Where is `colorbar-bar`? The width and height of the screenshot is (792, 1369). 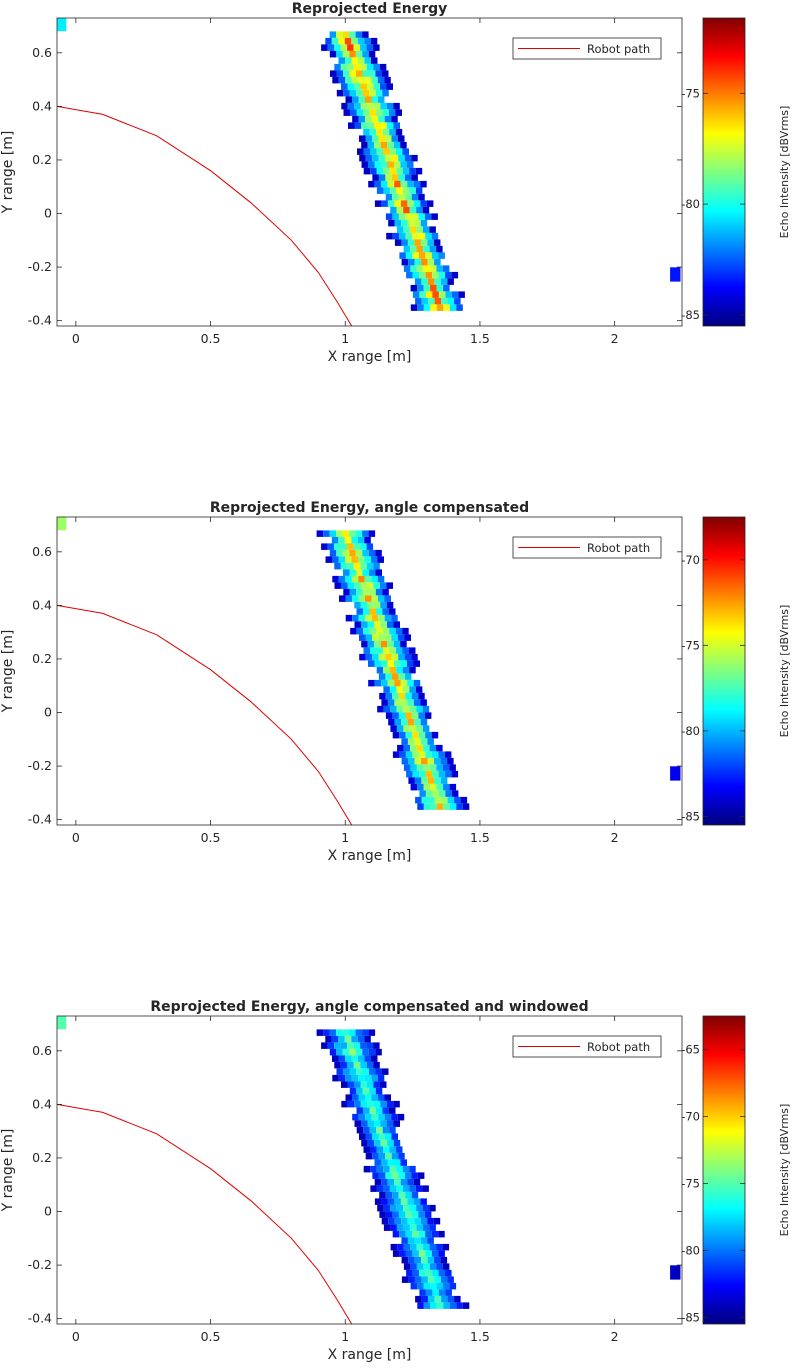 colorbar-bar is located at coordinates (724, 1170).